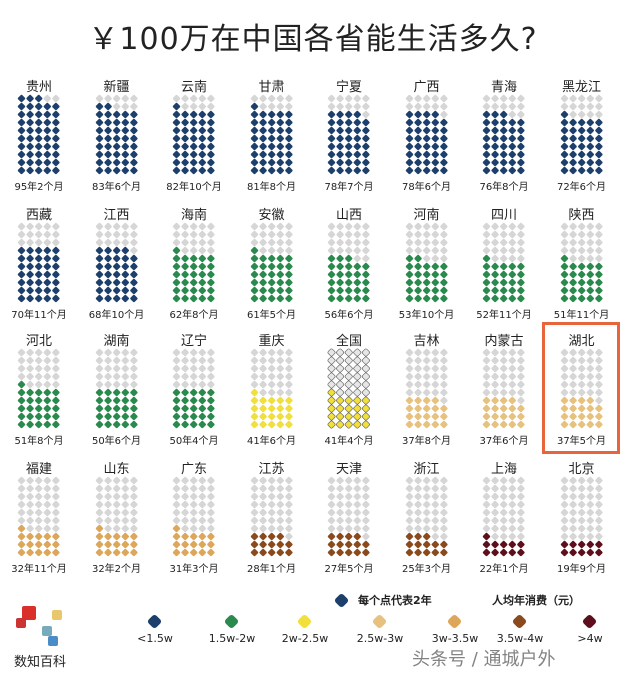  What do you see at coordinates (231, 621) in the screenshot?
I see `band-swatch-icon` at bounding box center [231, 621].